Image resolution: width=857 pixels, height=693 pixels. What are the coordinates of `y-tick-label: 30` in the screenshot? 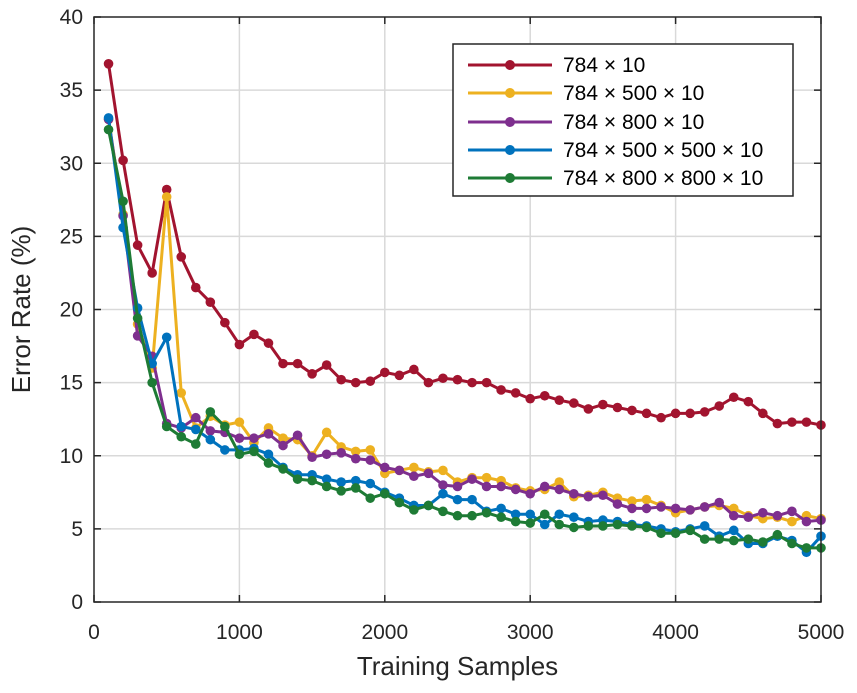 It's located at (71, 163).